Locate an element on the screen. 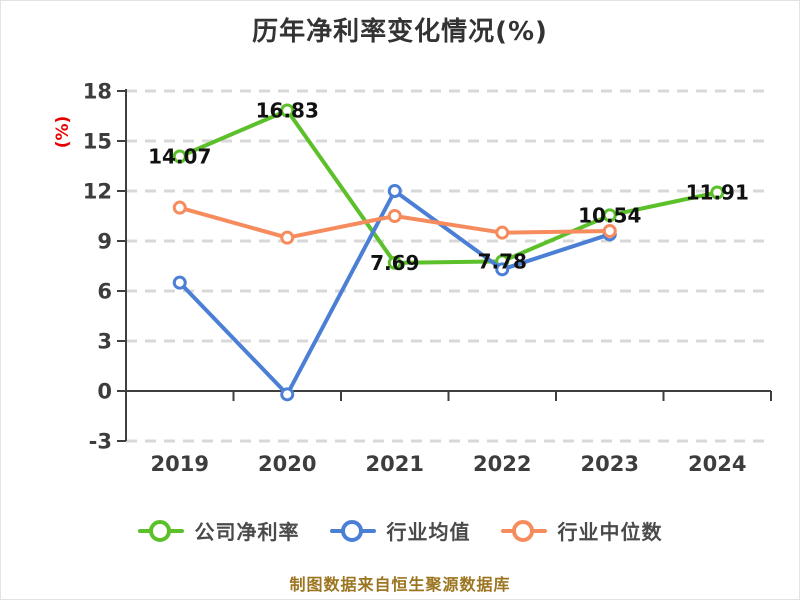 This screenshot has width=800, height=600. x-tick-label: 2024 is located at coordinates (717, 464).